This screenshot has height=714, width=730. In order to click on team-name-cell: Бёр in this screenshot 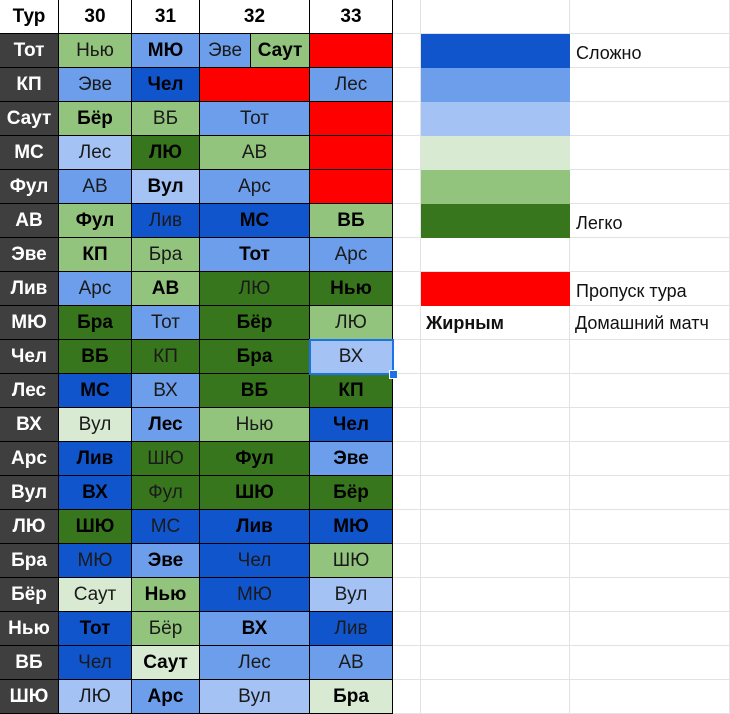, I will do `click(29, 595)`.